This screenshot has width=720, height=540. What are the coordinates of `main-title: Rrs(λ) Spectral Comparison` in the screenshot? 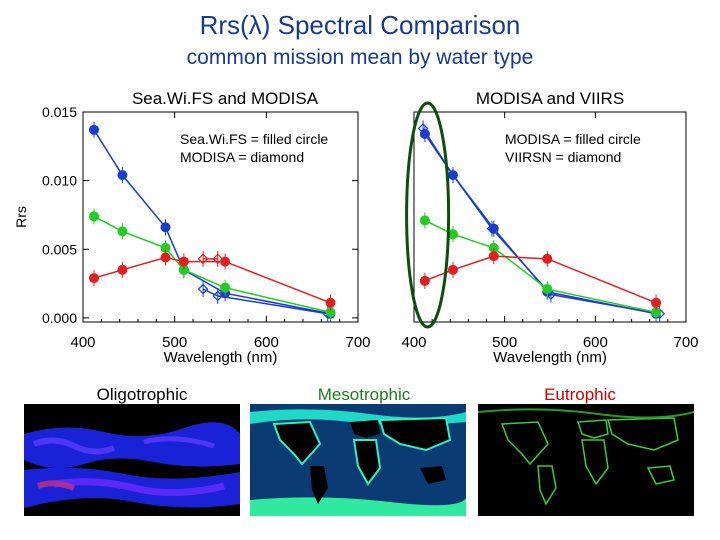 It's located at (360, 25).